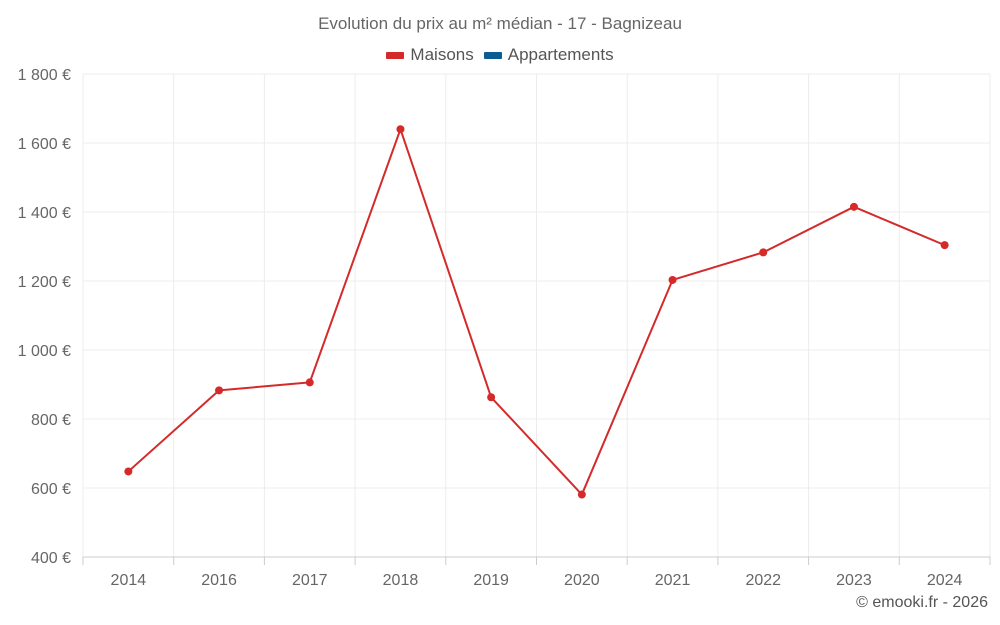  What do you see at coordinates (673, 580) in the screenshot?
I see `x-tick-label: 2021` at bounding box center [673, 580].